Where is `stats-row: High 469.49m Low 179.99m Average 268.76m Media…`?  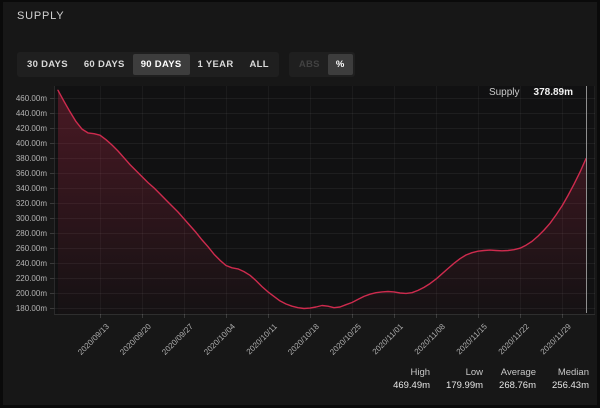
stats-row: High 469.49m Low 179.99m Average 268.76m Media… is located at coordinates (491, 379).